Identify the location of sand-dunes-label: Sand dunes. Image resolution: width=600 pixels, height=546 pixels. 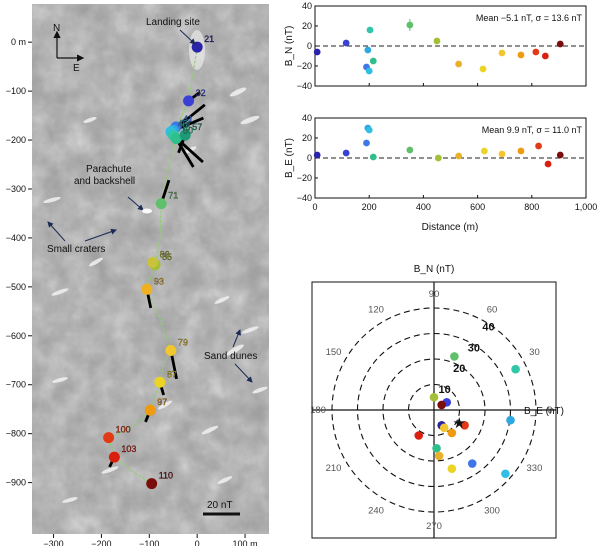
(230, 356).